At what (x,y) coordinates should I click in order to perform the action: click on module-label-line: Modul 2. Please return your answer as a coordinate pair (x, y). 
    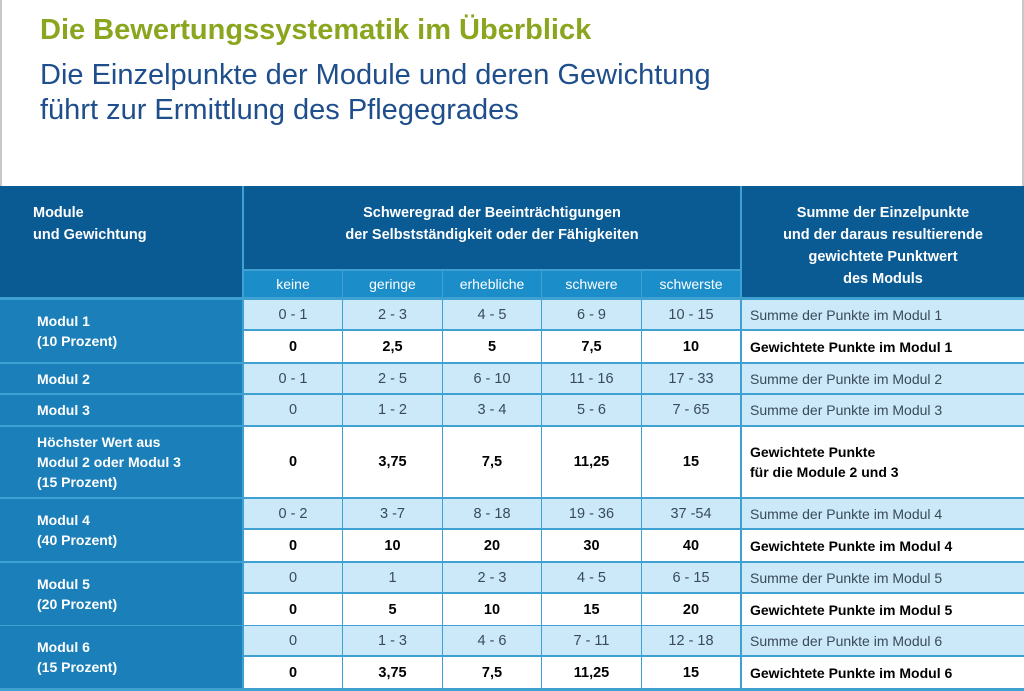
    Looking at the image, I should click on (63, 378).